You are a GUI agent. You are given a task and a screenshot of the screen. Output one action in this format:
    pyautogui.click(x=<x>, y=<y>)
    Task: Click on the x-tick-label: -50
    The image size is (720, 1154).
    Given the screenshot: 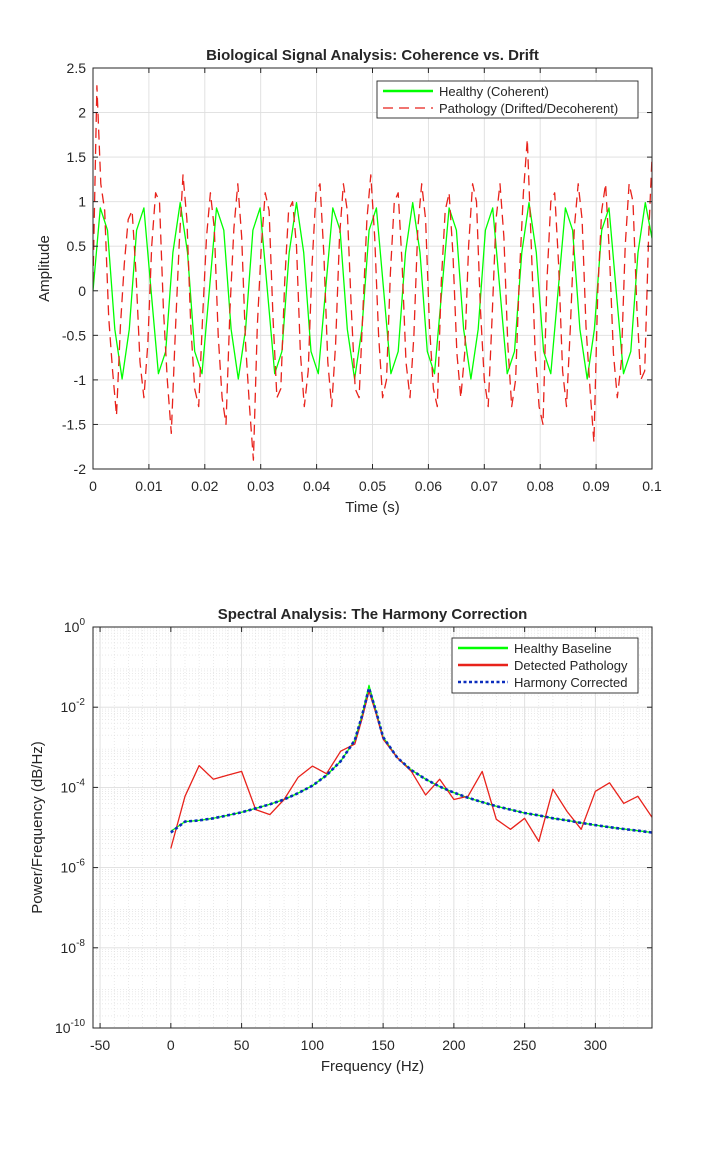 What is the action you would take?
    pyautogui.click(x=100, y=1045)
    